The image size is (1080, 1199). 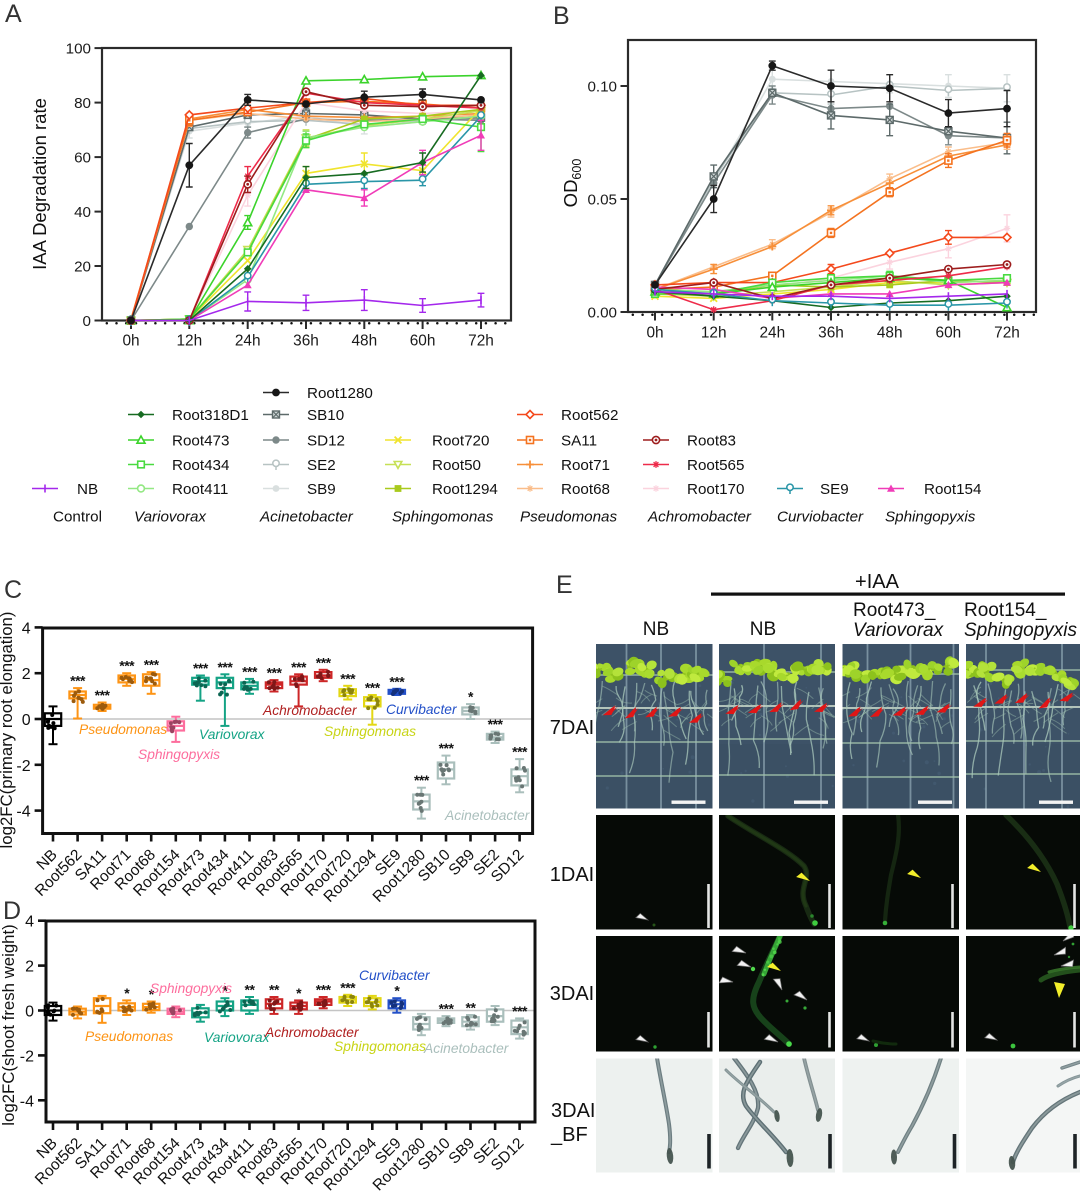 What do you see at coordinates (82, 158) in the screenshot?
I see `svg-text: 60` at bounding box center [82, 158].